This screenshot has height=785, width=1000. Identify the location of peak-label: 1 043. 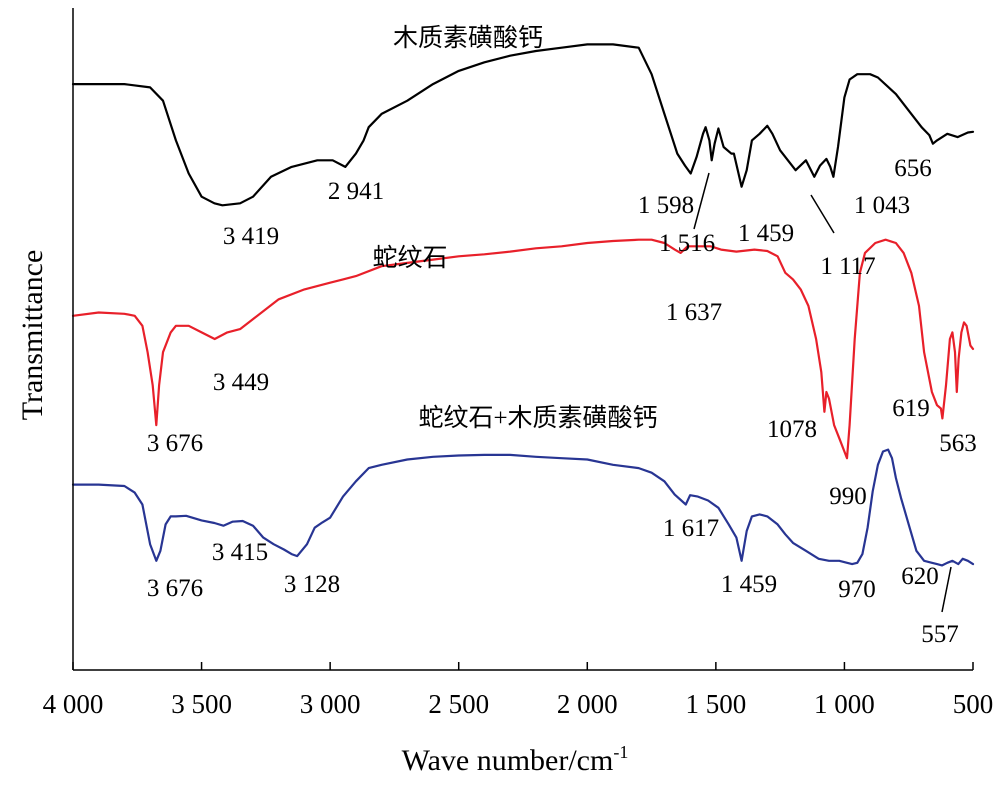
(882, 205).